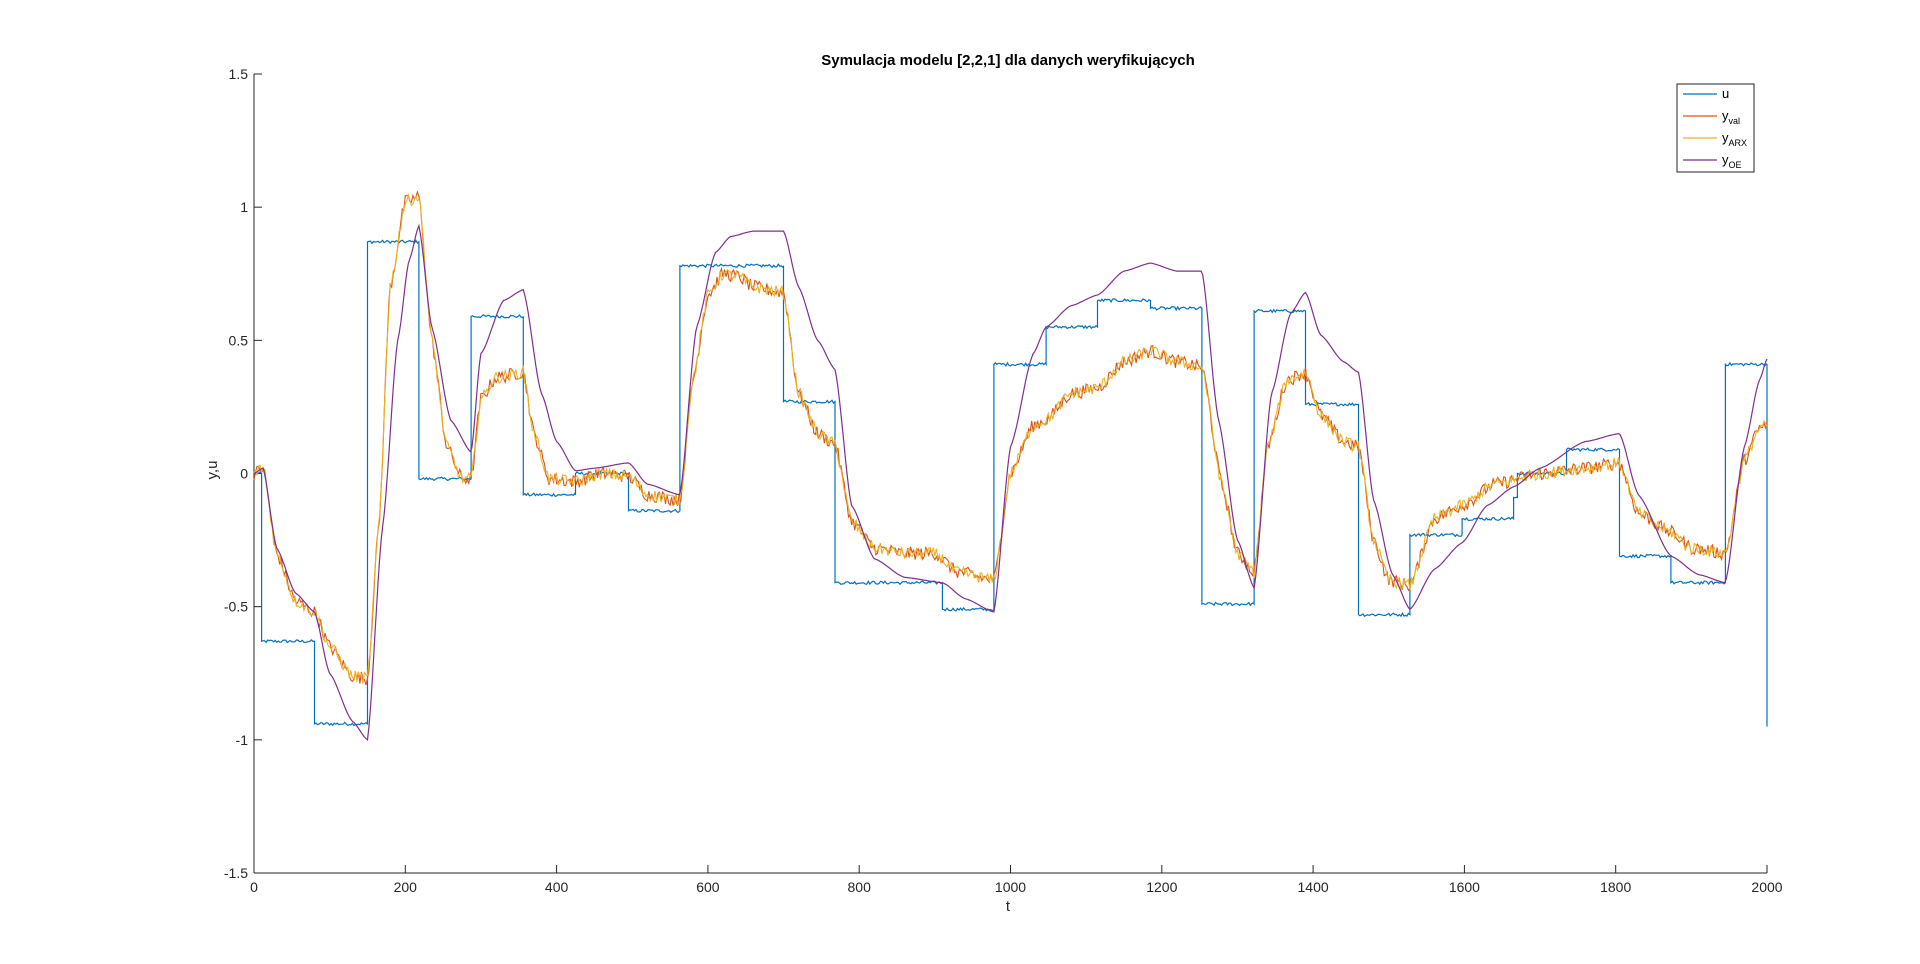 Image resolution: width=1920 pixels, height=964 pixels. I want to click on y-tick-label: -0.5, so click(236, 607).